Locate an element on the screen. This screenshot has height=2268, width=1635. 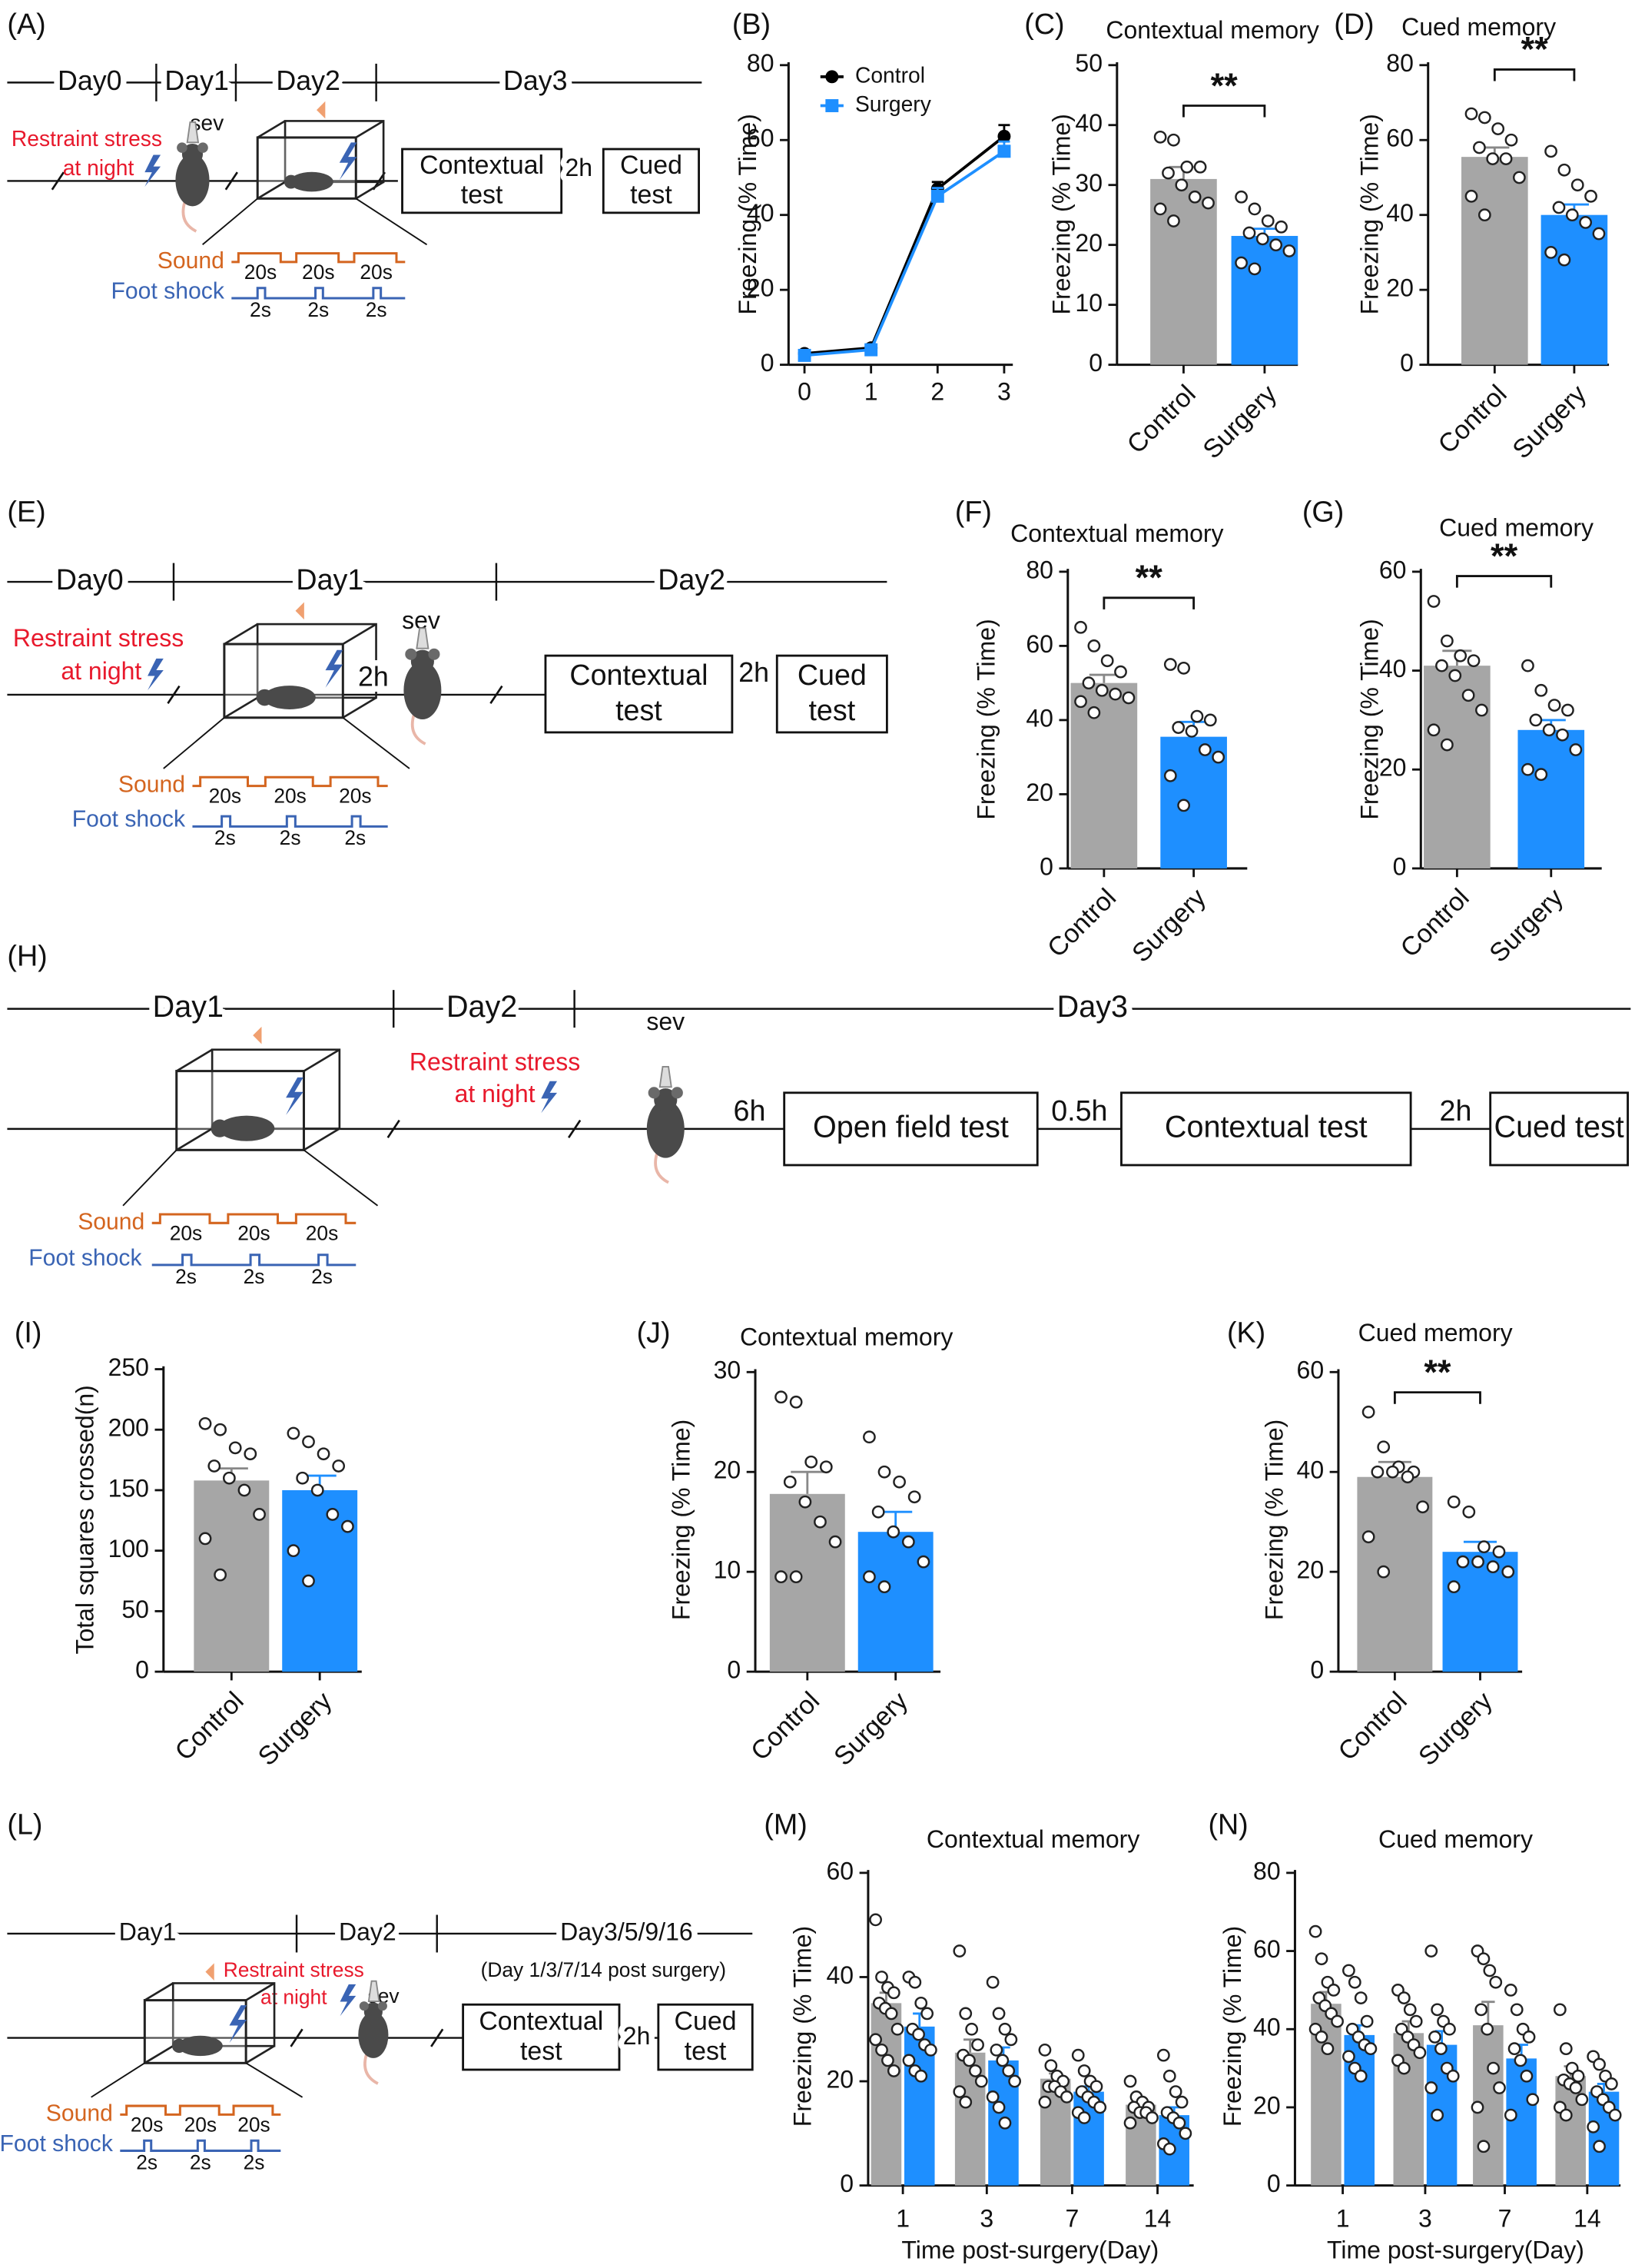
note: (Day 1/3/7/14 post surgery) is located at coordinates (603, 1969).